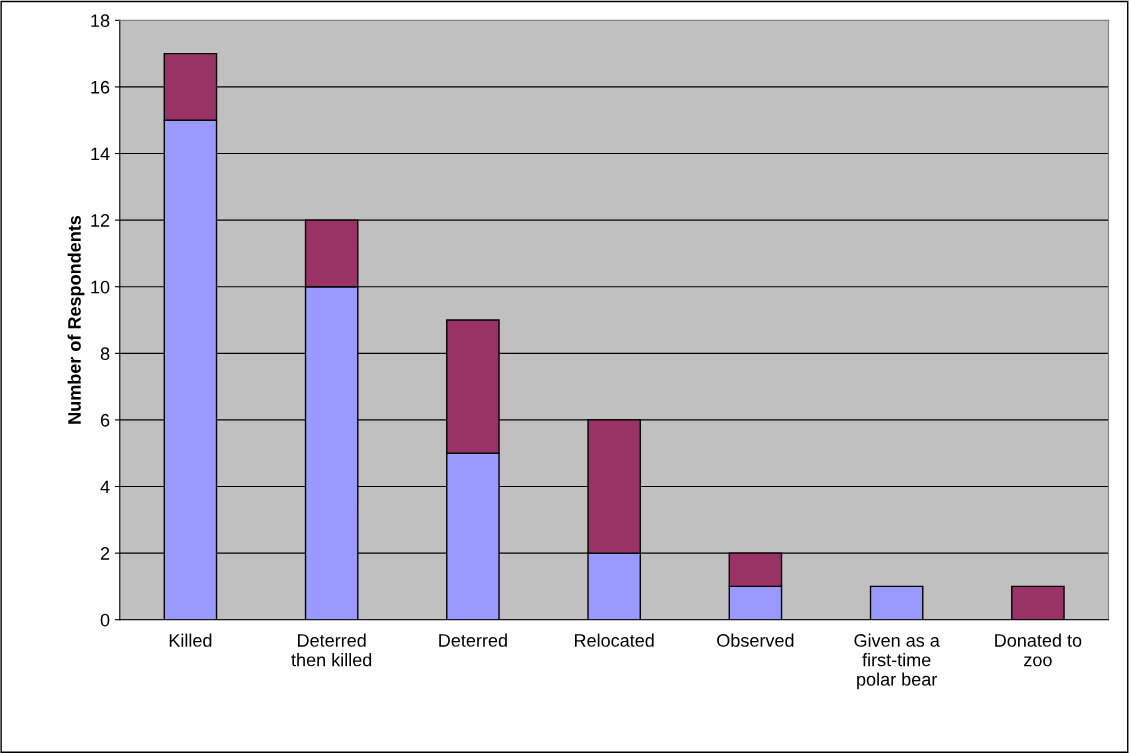  I want to click on y-tick-label: 4, so click(105, 487).